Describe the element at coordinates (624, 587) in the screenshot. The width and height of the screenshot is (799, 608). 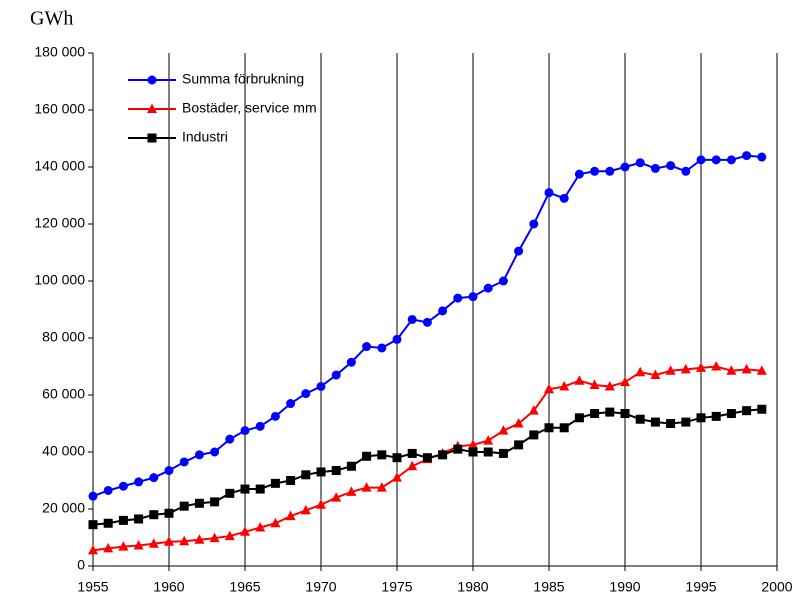
I see `x-tick-label: 1990` at that location.